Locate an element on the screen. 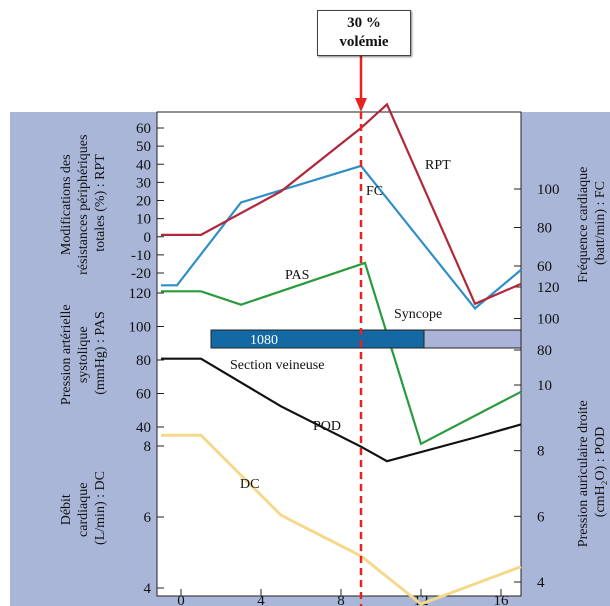 This screenshot has height=606, width=610. tick-label-fc-1: 80 is located at coordinates (544, 229).